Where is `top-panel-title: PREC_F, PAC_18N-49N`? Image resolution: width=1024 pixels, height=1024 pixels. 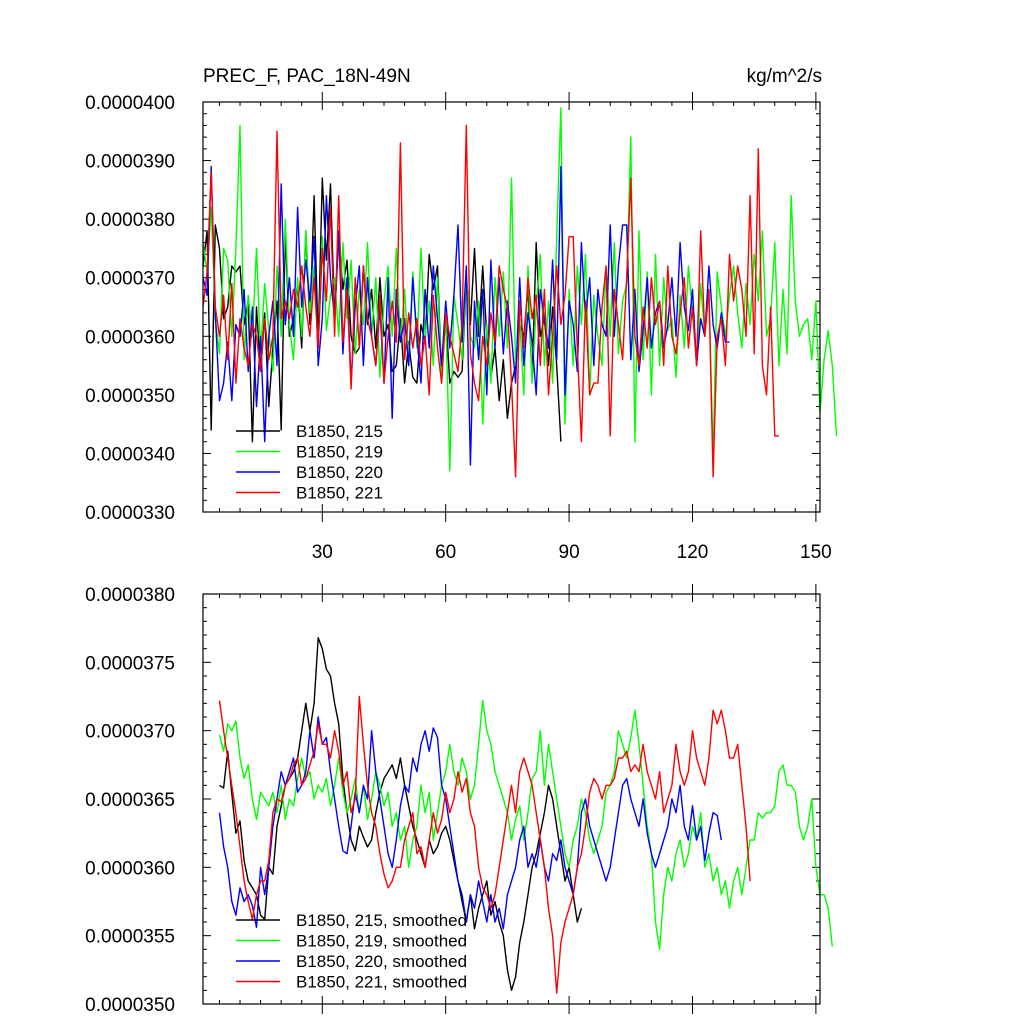
top-panel-title: PREC_F, PAC_18N-49N is located at coordinates (307, 76).